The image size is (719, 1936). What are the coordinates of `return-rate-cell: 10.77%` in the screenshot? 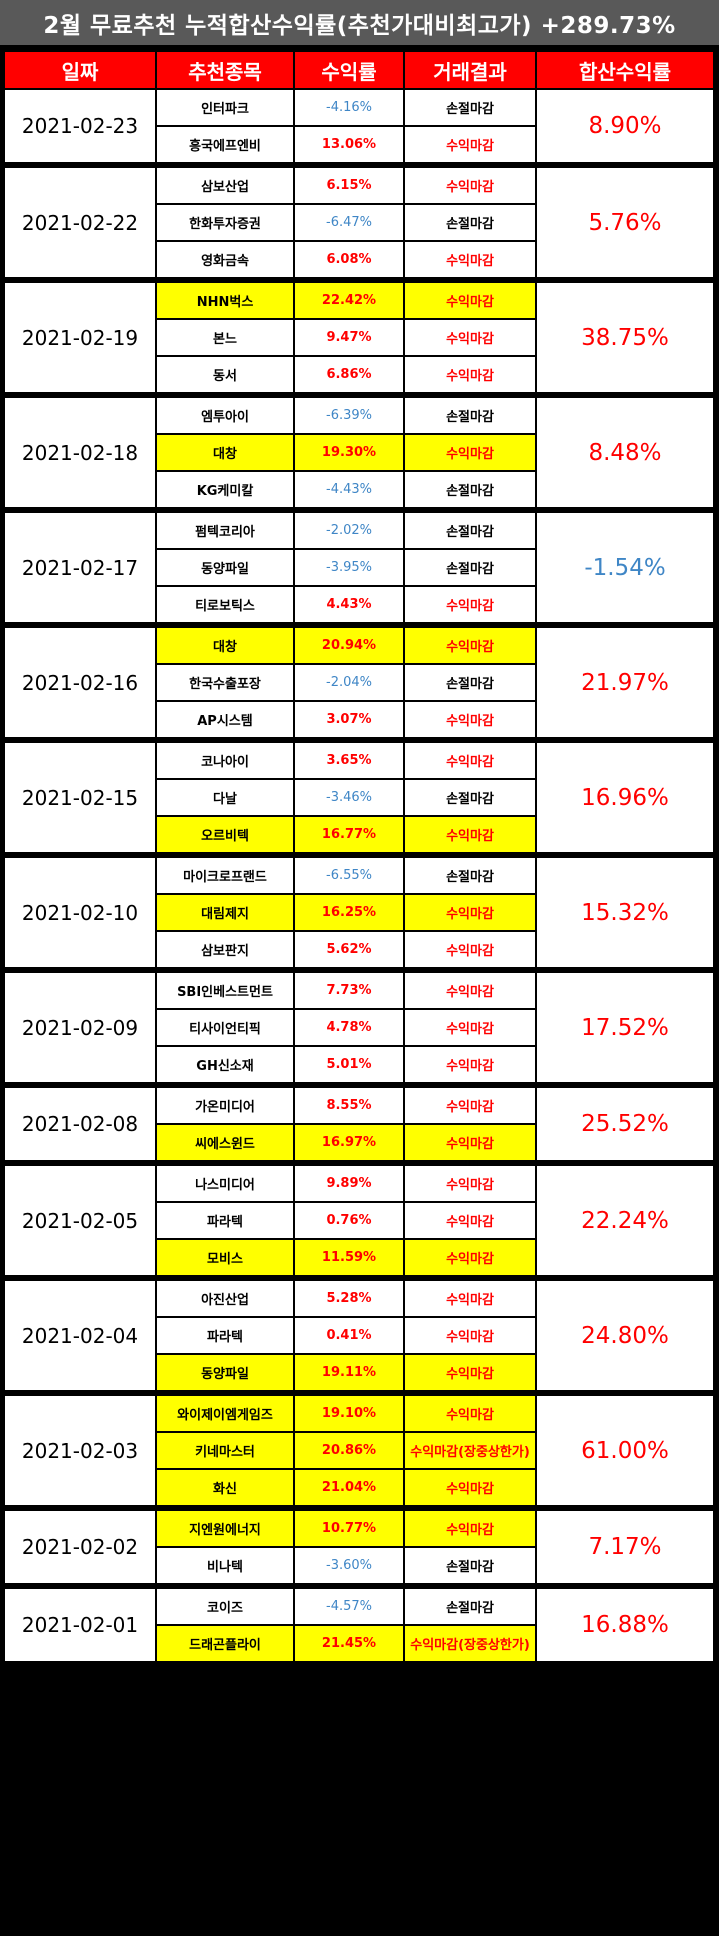 It's located at (349, 1528).